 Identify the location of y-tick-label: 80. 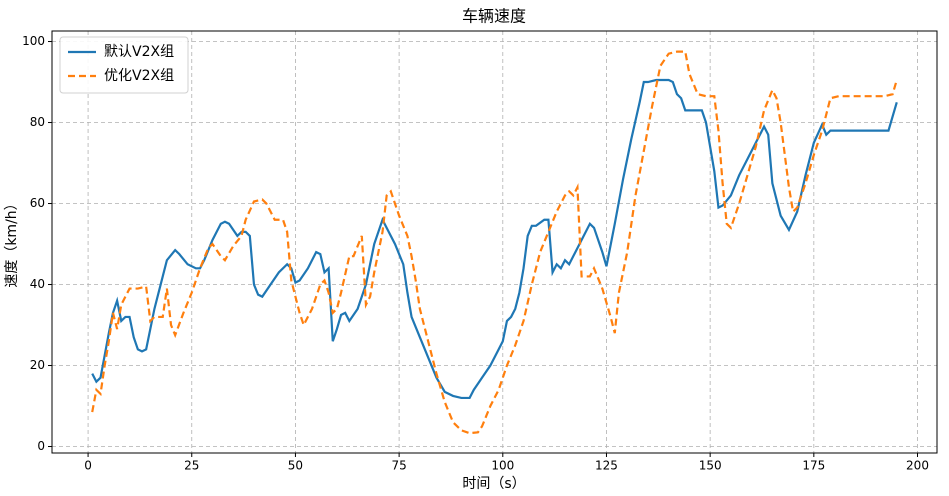
(37, 122).